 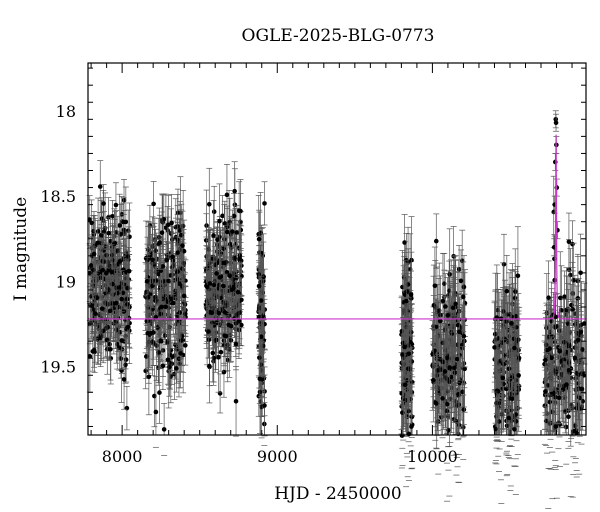 What do you see at coordinates (432, 456) in the screenshot?
I see `x-tick-label: 10000` at bounding box center [432, 456].